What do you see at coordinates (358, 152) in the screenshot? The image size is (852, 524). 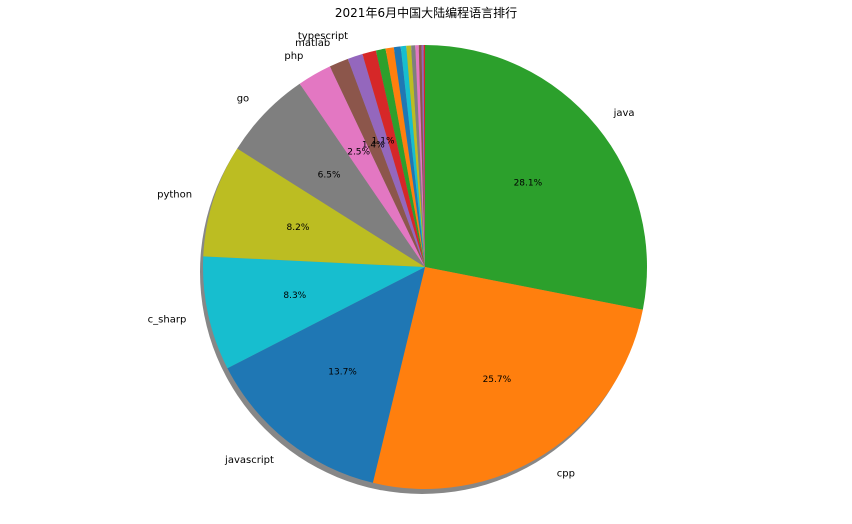 I see `slice-percent-php: 2.5%` at bounding box center [358, 152].